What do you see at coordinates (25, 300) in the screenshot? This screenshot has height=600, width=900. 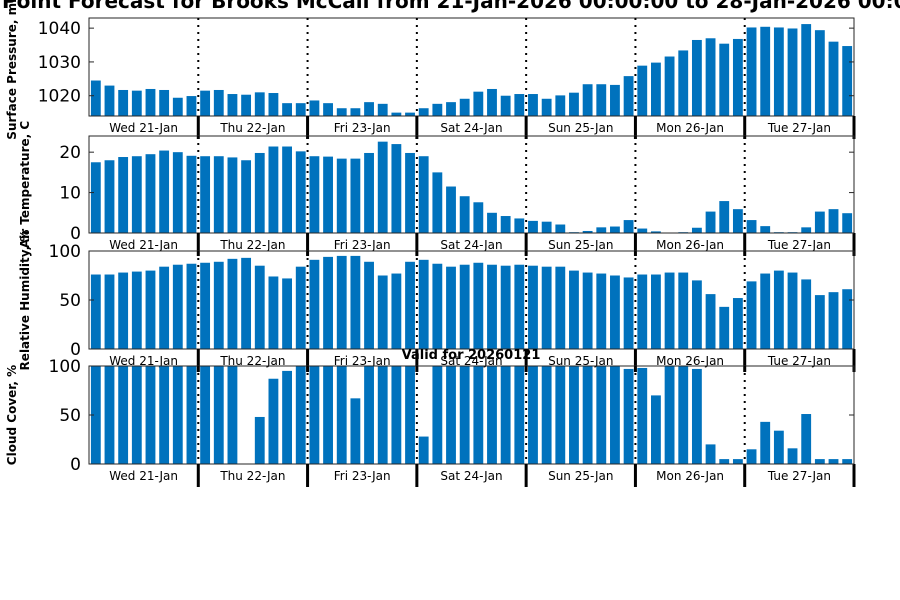 I see `humidity-y-axis-label: Relative Humidity, %` at bounding box center [25, 300].